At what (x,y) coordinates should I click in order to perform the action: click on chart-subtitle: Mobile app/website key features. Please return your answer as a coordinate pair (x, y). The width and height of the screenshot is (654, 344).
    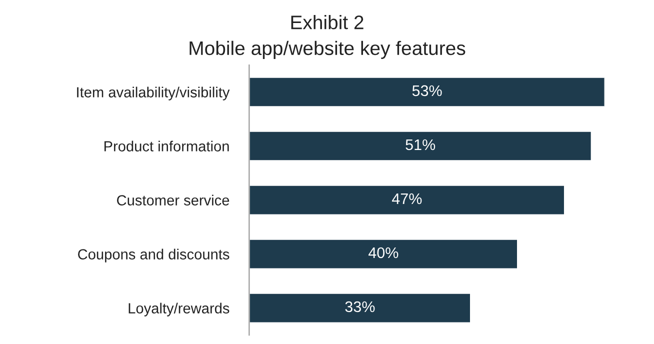
    Looking at the image, I should click on (328, 49).